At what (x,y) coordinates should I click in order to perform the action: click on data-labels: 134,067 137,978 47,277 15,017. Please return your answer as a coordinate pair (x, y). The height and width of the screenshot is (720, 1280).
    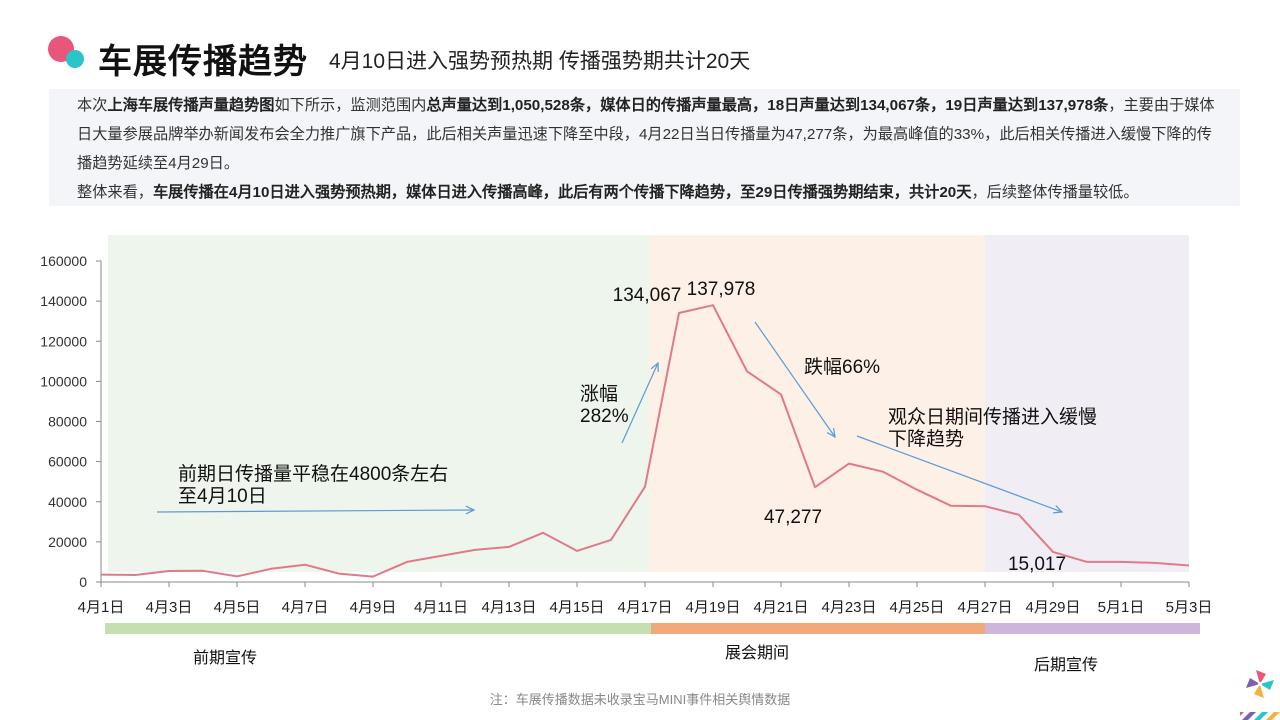
    Looking at the image, I should click on (839, 427).